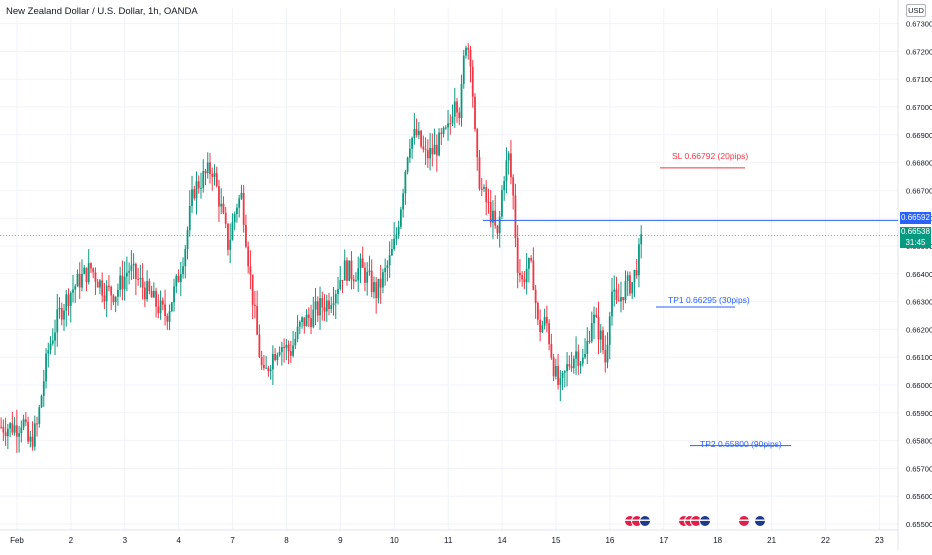 The image size is (932, 555). What do you see at coordinates (919, 274) in the screenshot?
I see `y-tick-label: 0.66400` at bounding box center [919, 274].